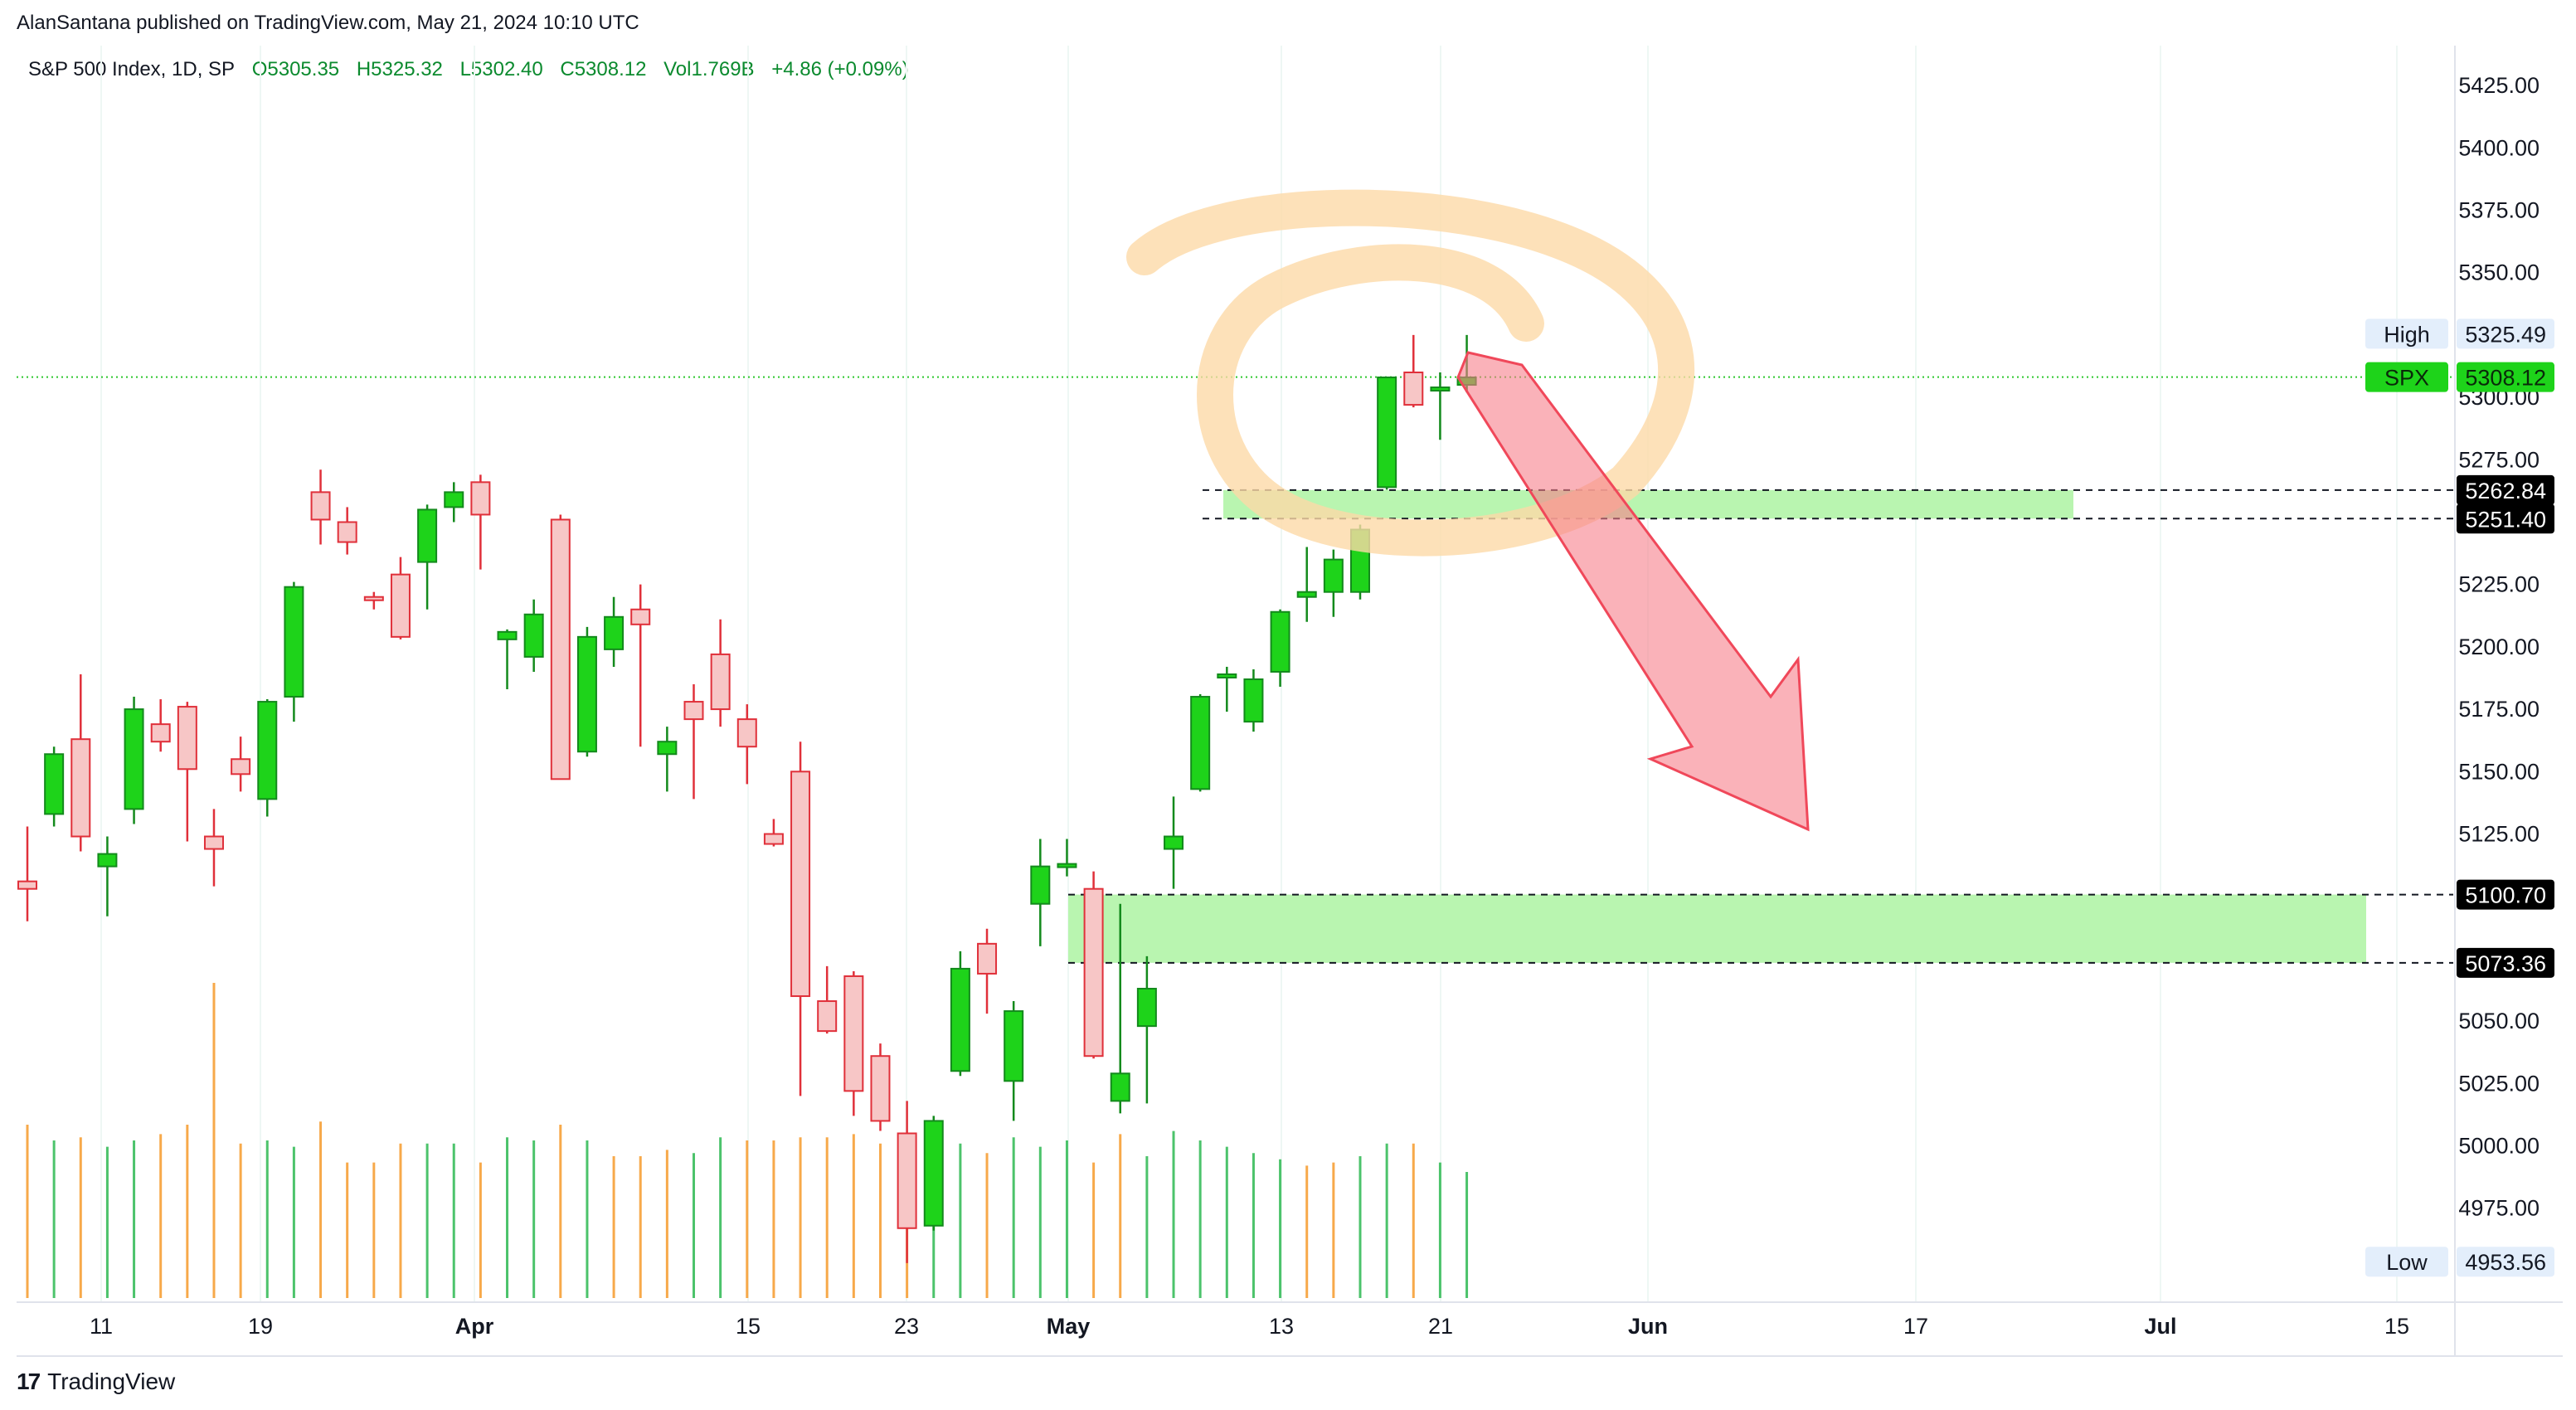  Describe the element at coordinates (2407, 1262) in the screenshot. I see `low-price-tag: Low` at that location.